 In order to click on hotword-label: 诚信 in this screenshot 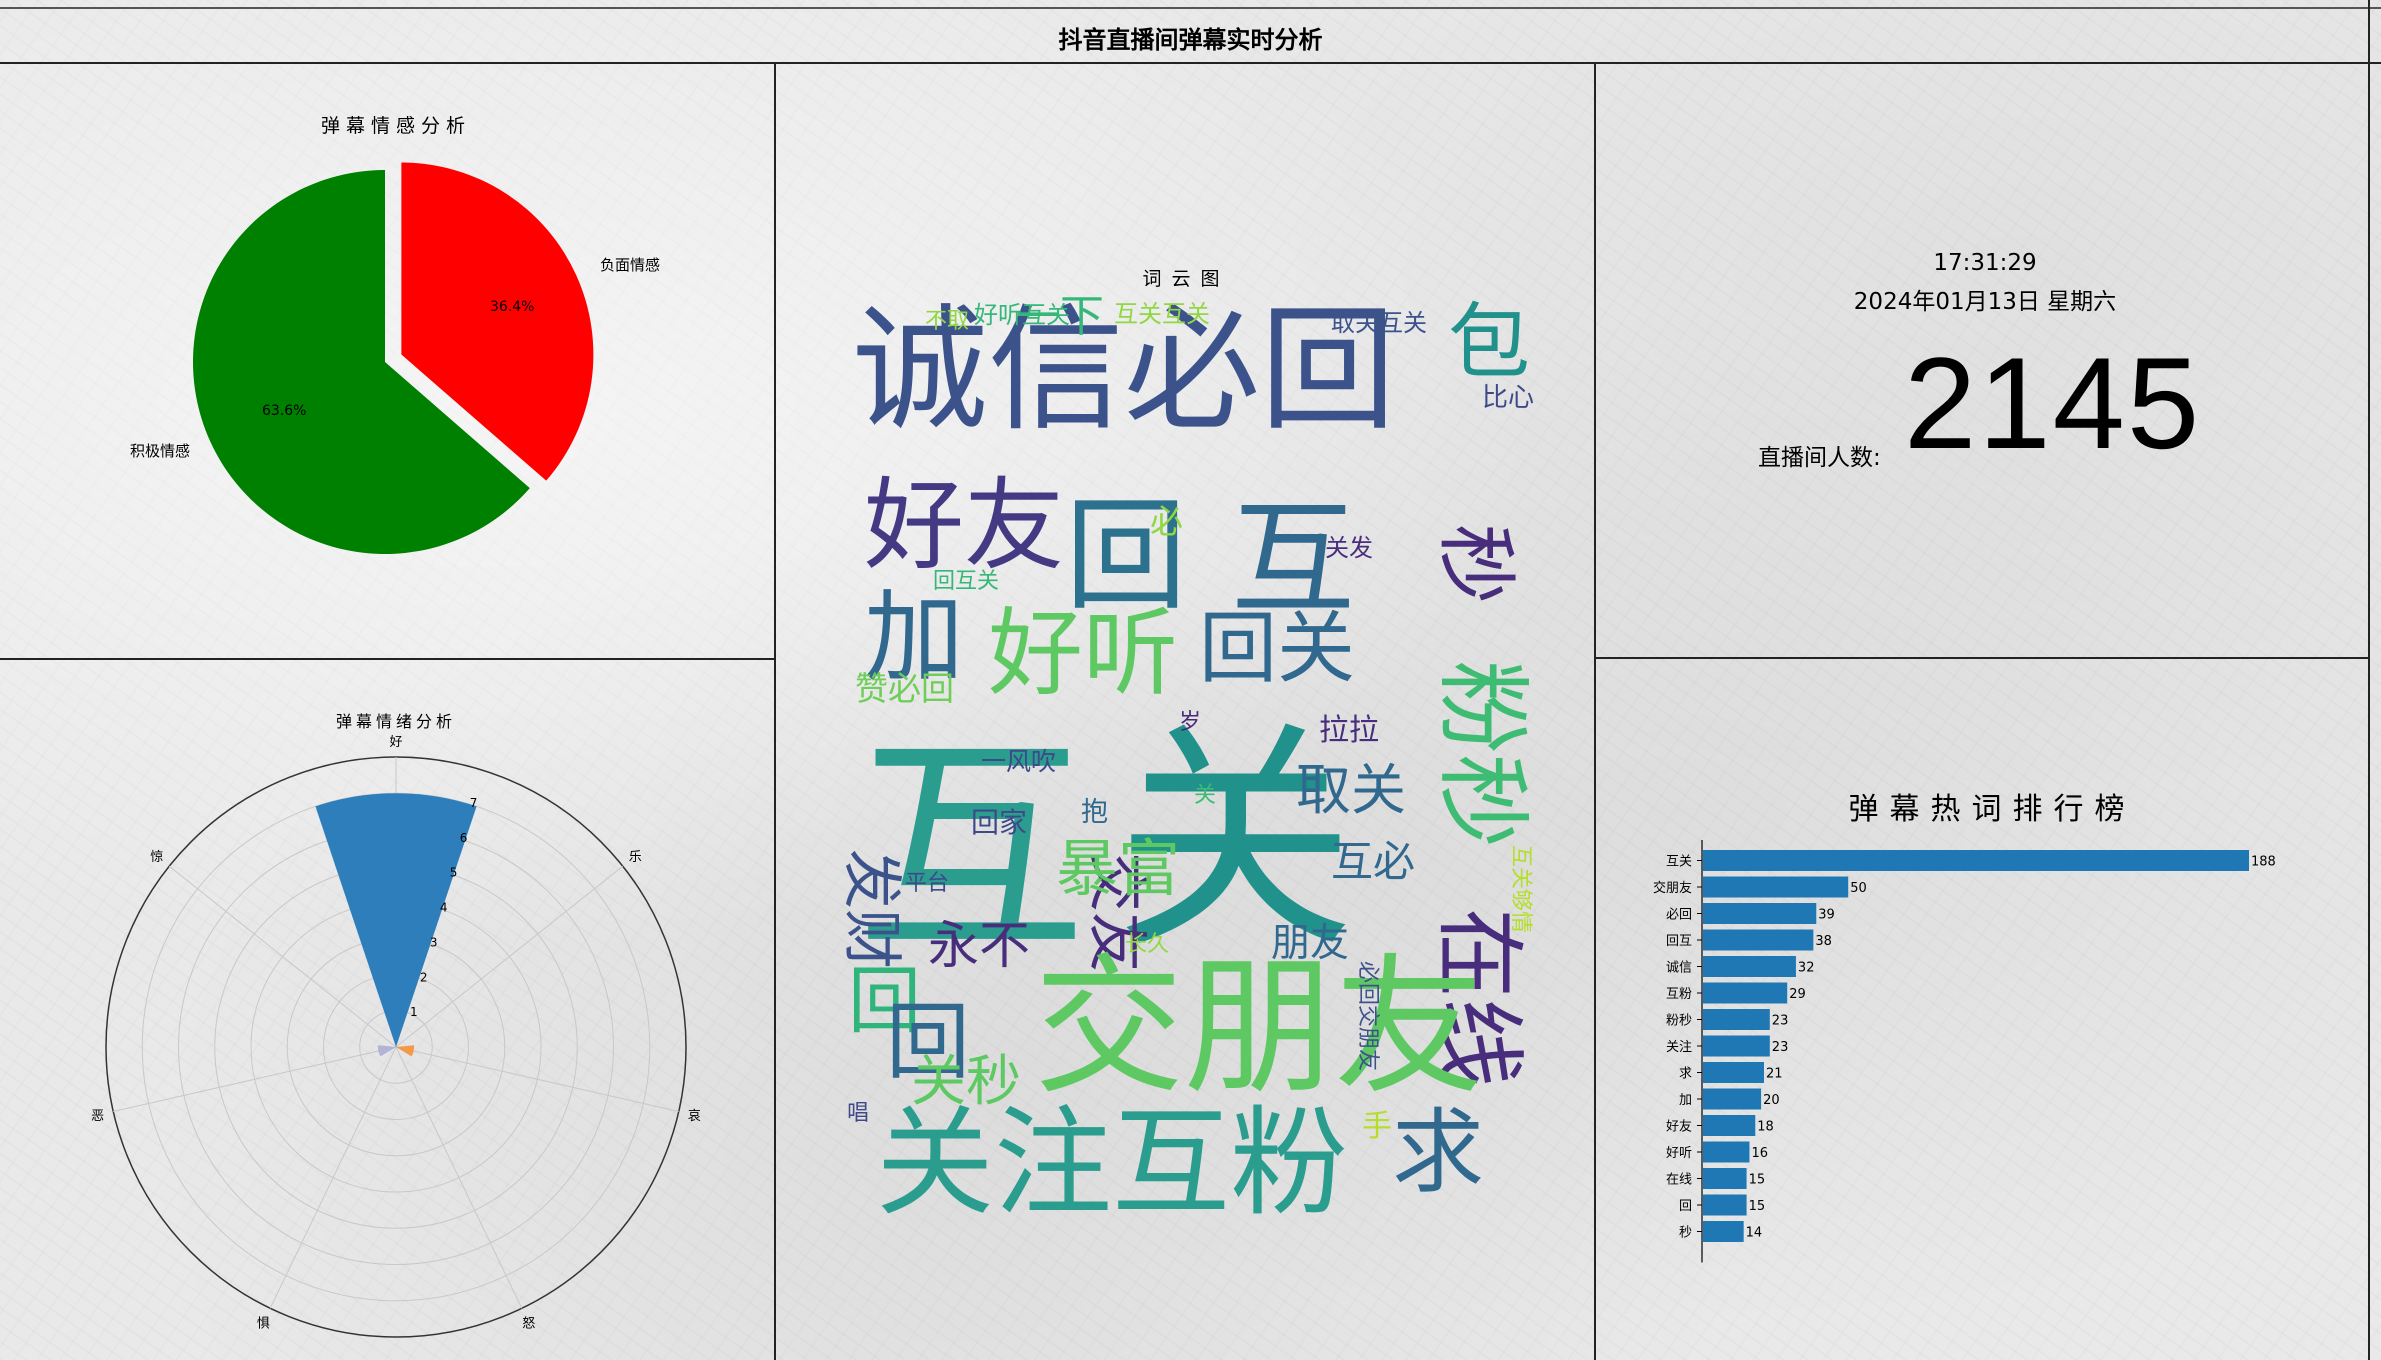, I will do `click(1679, 968)`.